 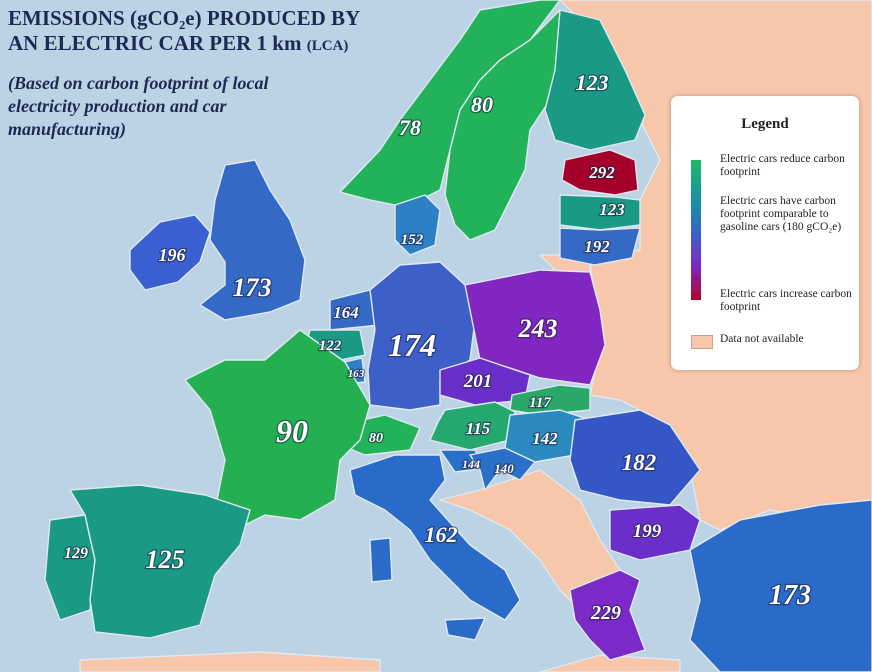 I want to click on region-finland, so click(x=595, y=80).